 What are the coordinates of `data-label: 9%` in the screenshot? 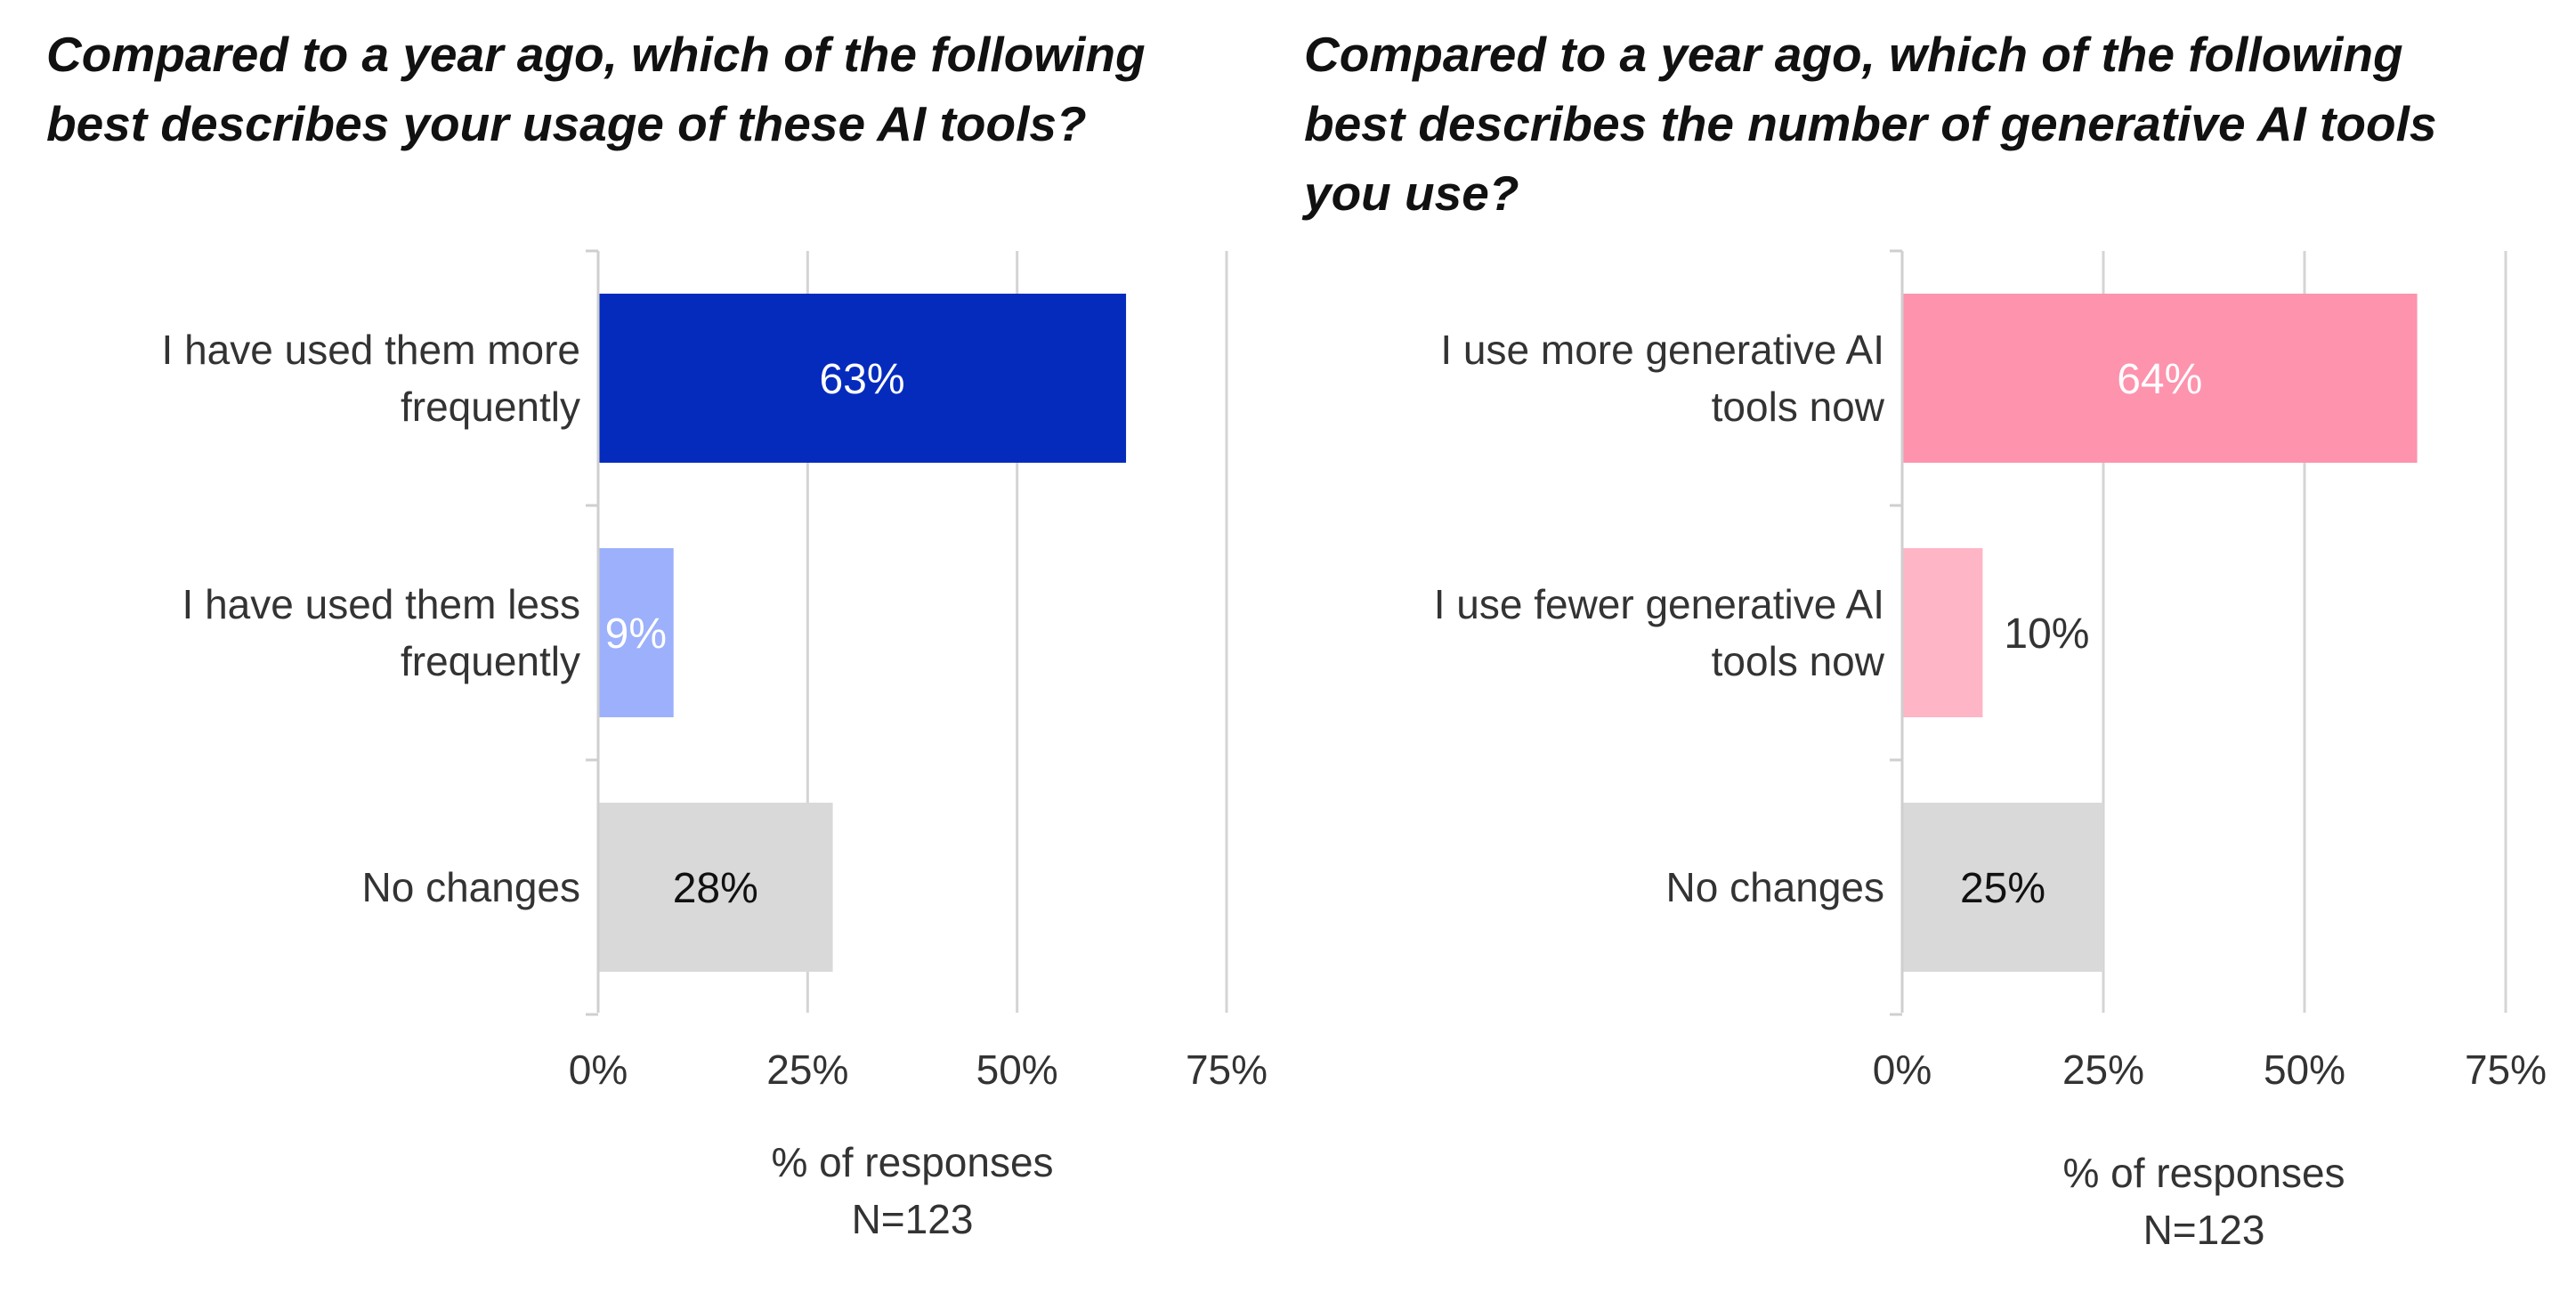 It's located at (636, 634).